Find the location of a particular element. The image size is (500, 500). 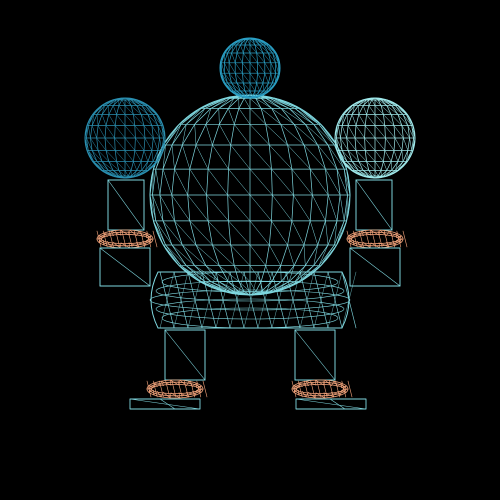

left-leg is located at coordinates (185, 355).